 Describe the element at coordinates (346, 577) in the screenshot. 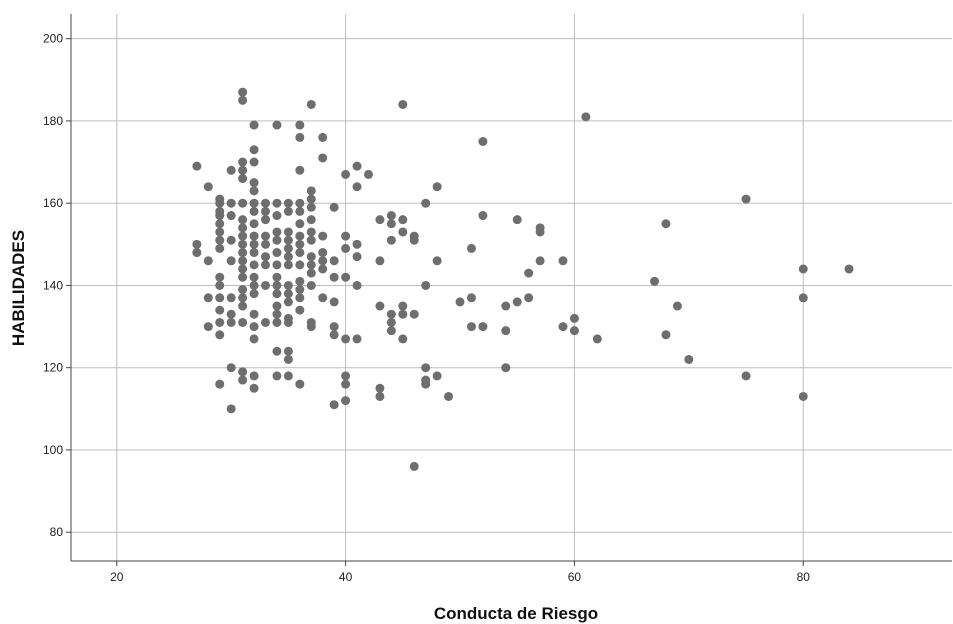

I see `x-tick-label: 40` at that location.